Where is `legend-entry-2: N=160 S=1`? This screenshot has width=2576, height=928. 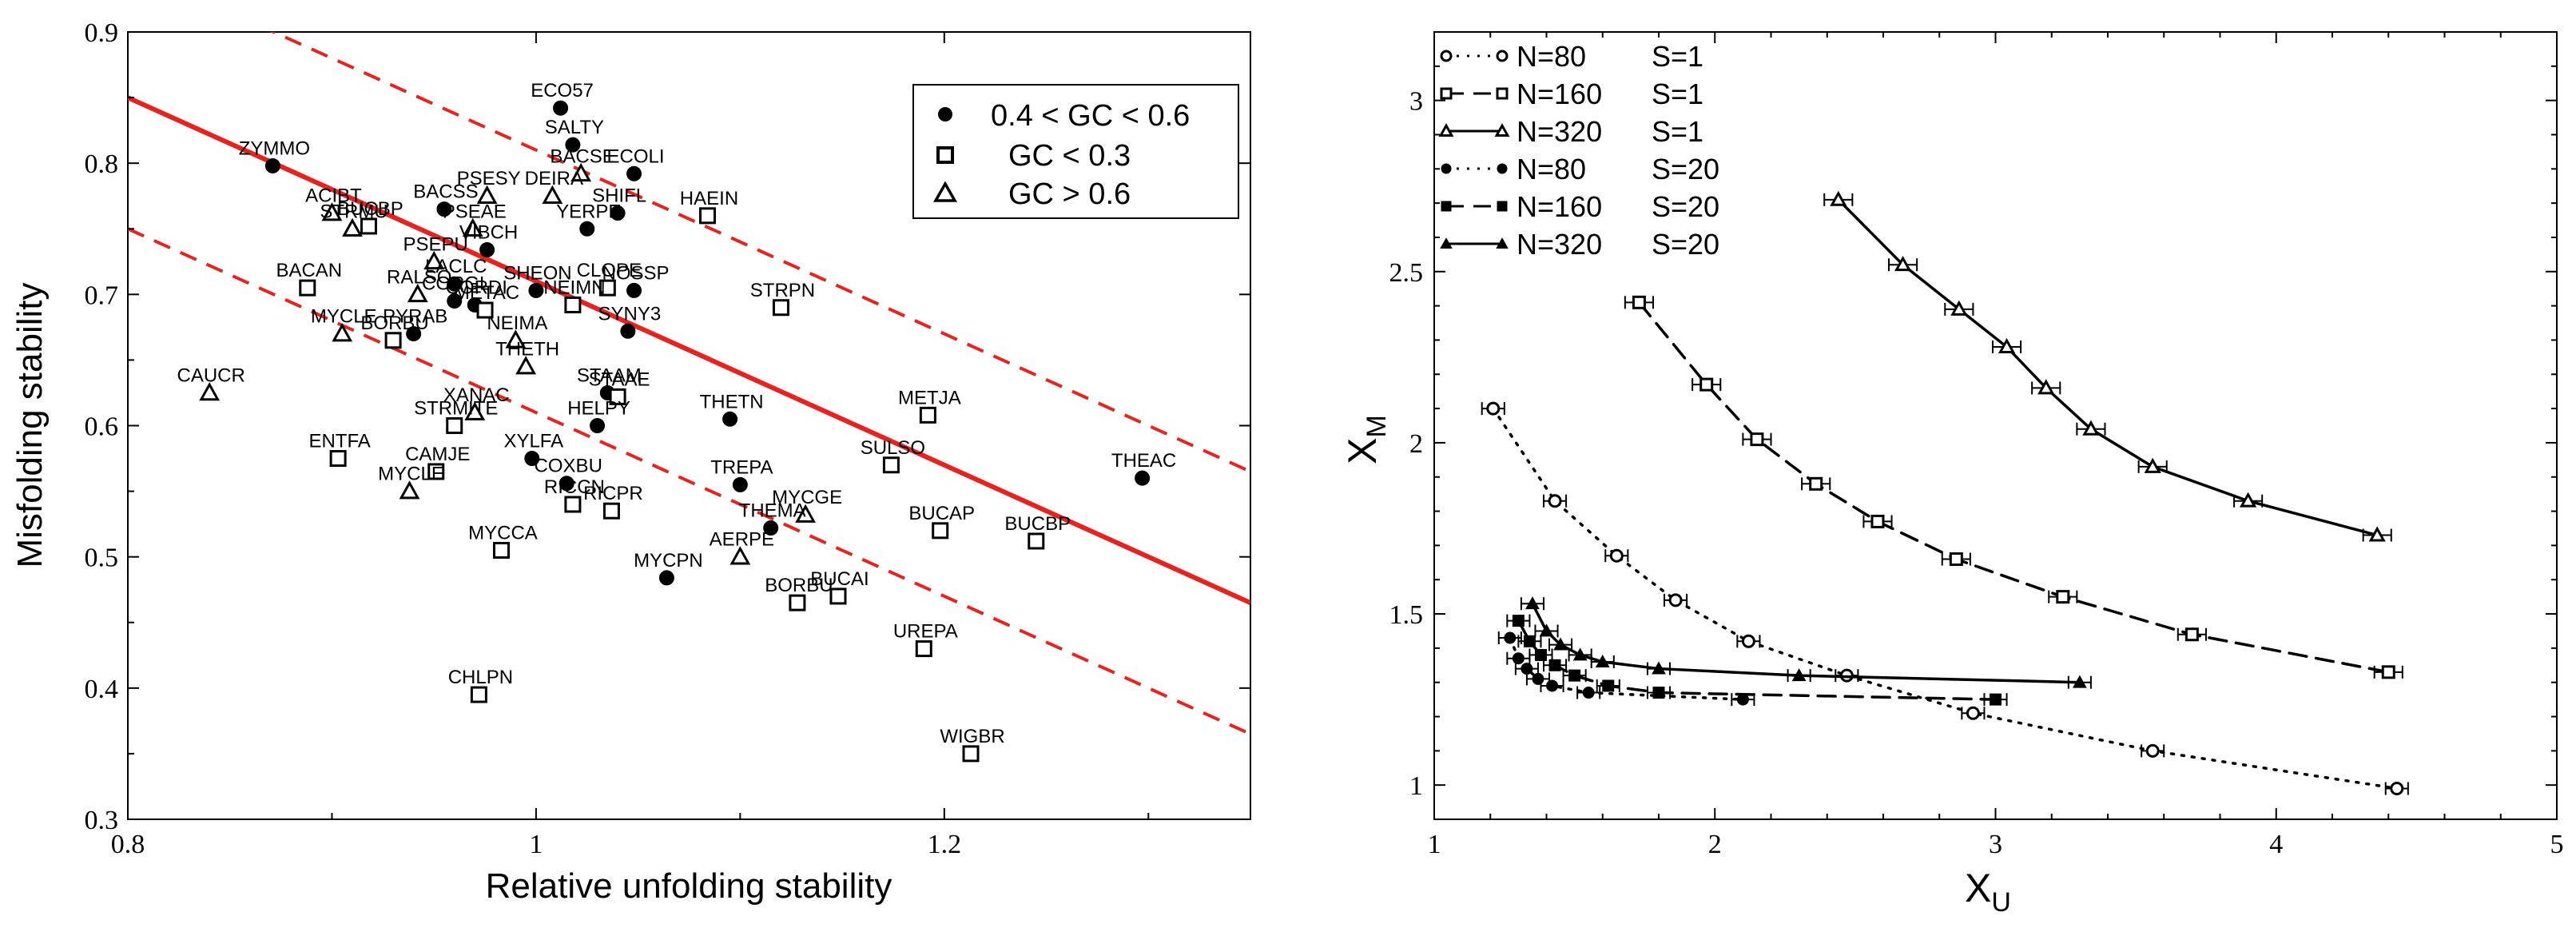 legend-entry-2: N=160 S=1 is located at coordinates (1571, 94).